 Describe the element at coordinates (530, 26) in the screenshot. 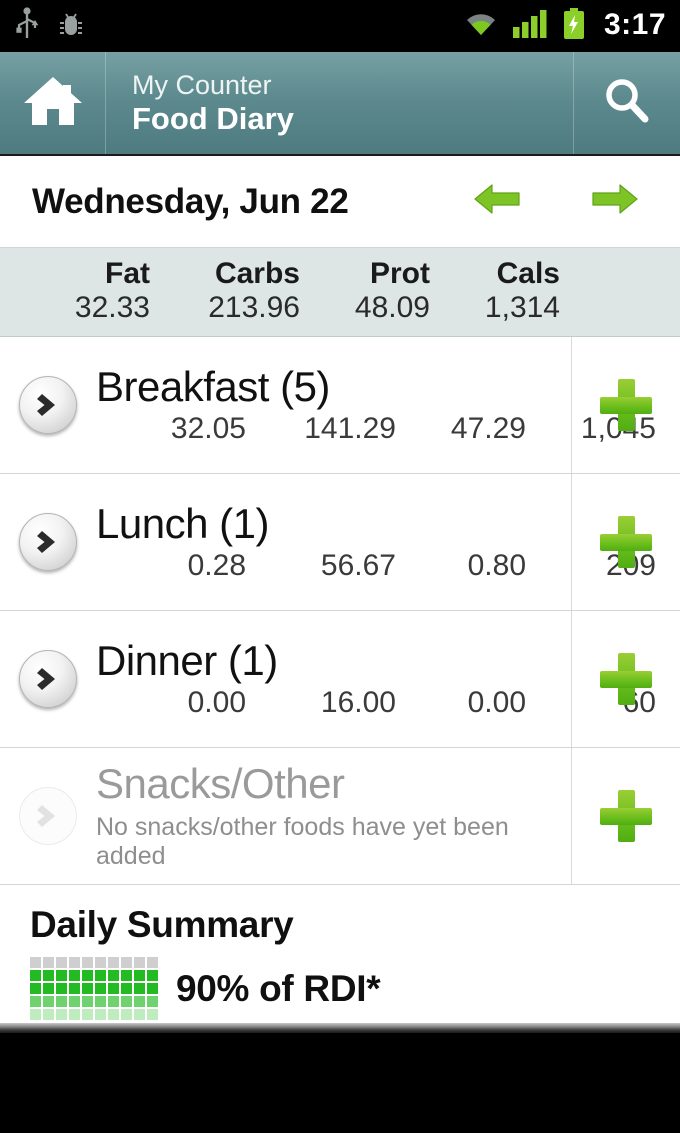

I see `signal-icon` at that location.